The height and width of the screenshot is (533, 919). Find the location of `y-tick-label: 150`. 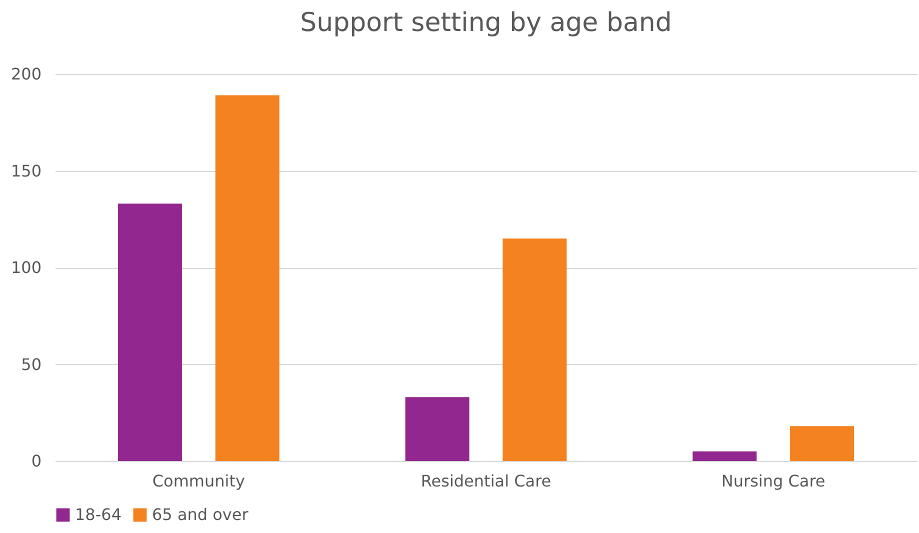

y-tick-label: 150 is located at coordinates (26, 170).